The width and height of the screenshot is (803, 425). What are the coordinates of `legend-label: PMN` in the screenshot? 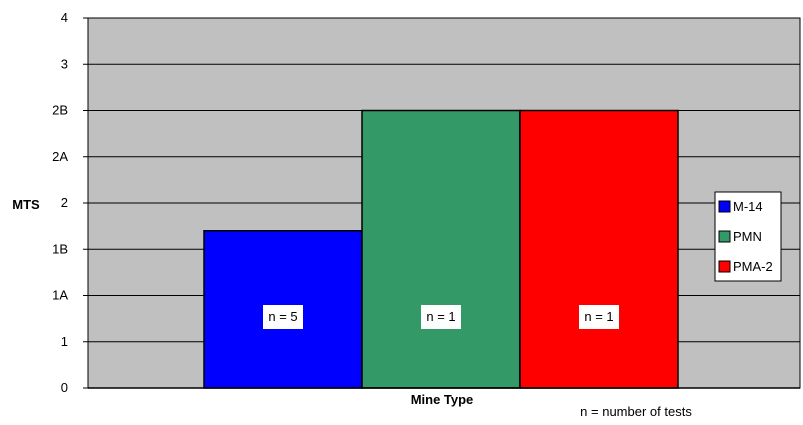 It's located at (747, 236).